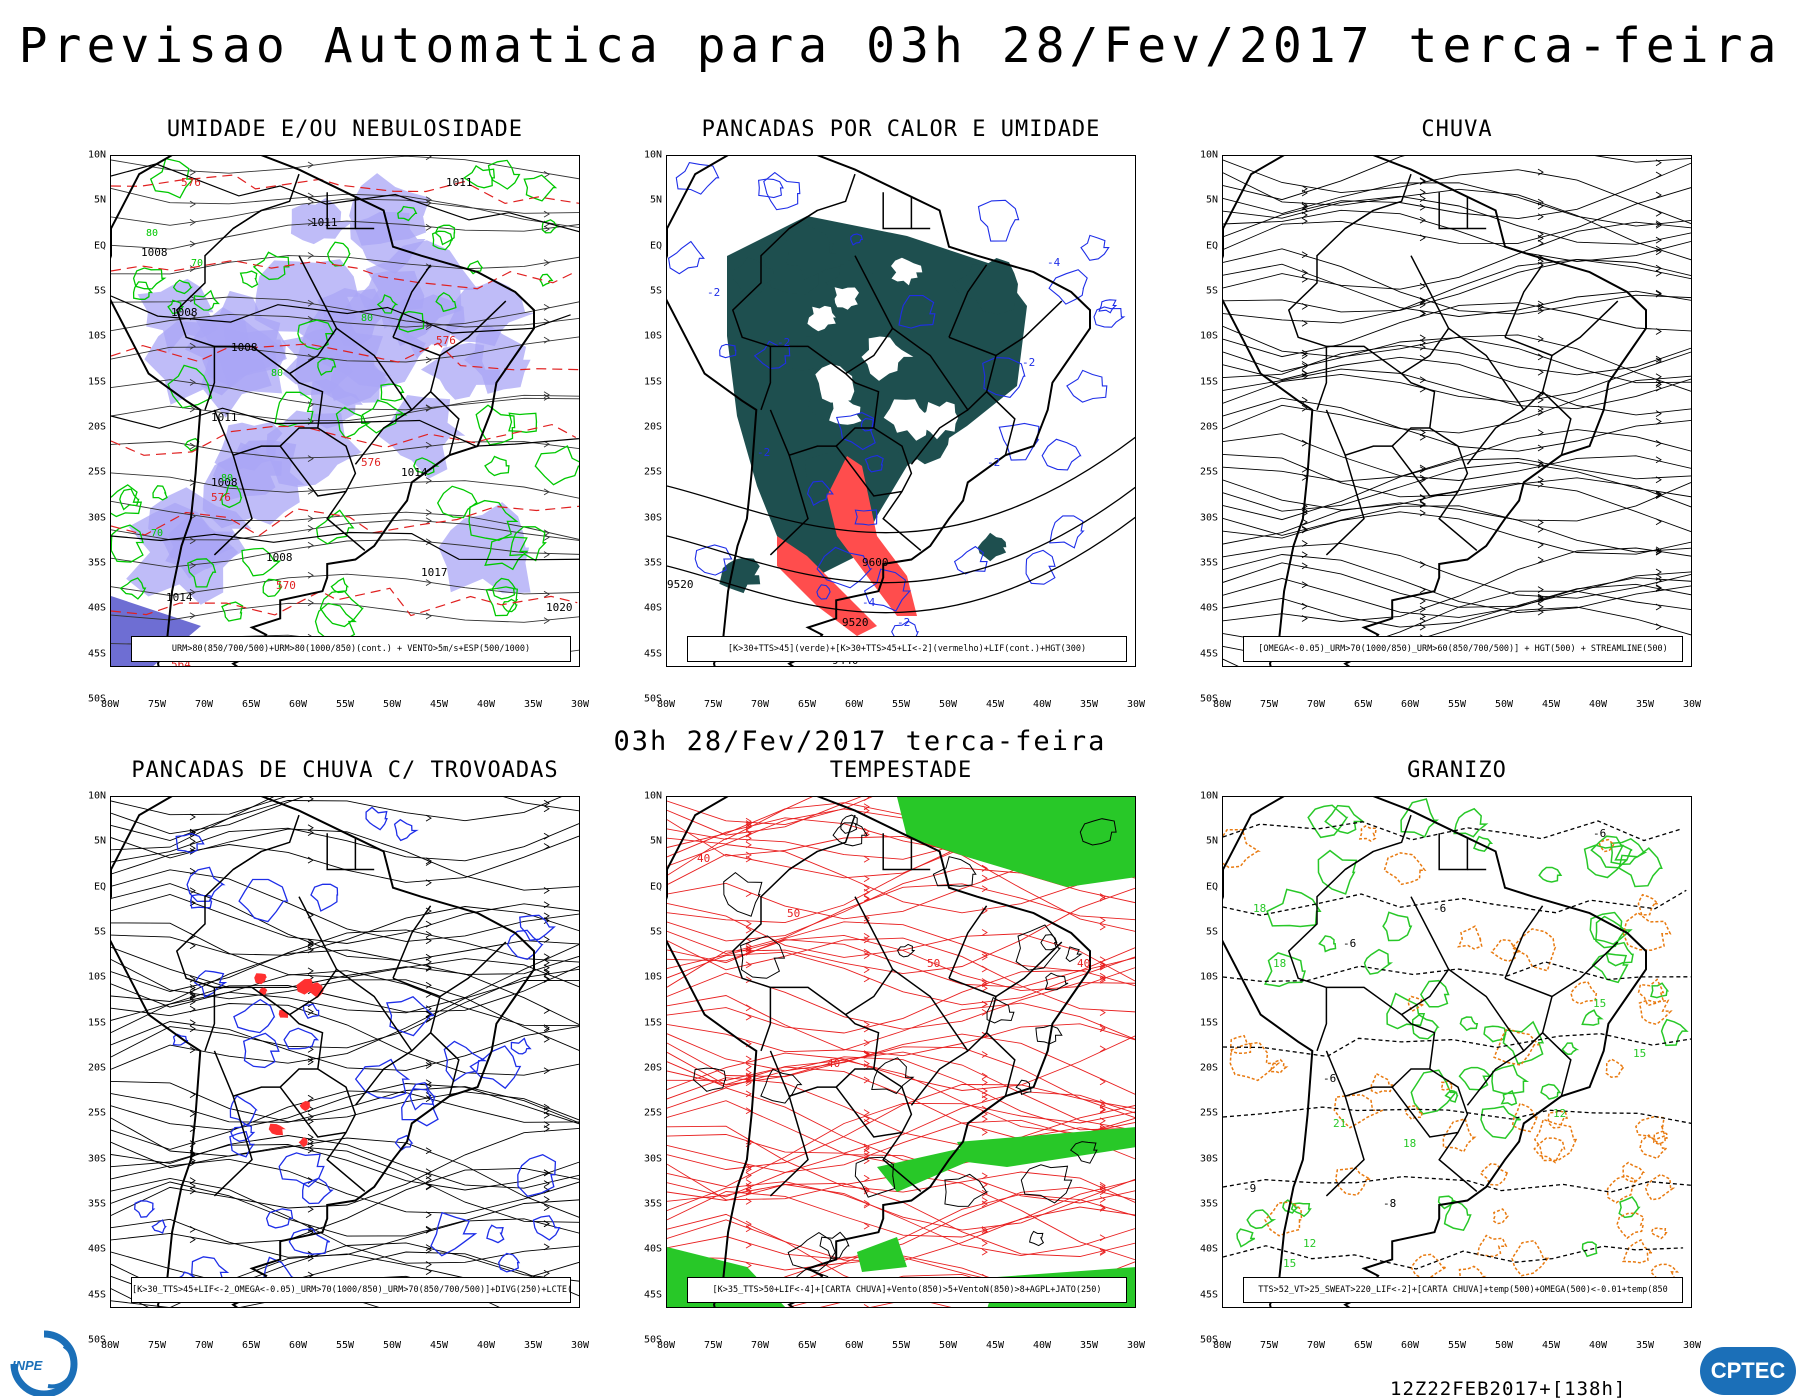 The height and width of the screenshot is (1400, 1800). Describe the element at coordinates (345, 521) in the screenshot. I see `thickness-contour` at that location.